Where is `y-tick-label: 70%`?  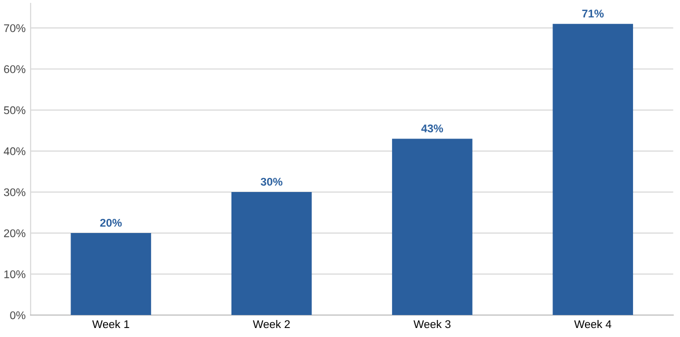 y-tick-label: 70% is located at coordinates (15, 28).